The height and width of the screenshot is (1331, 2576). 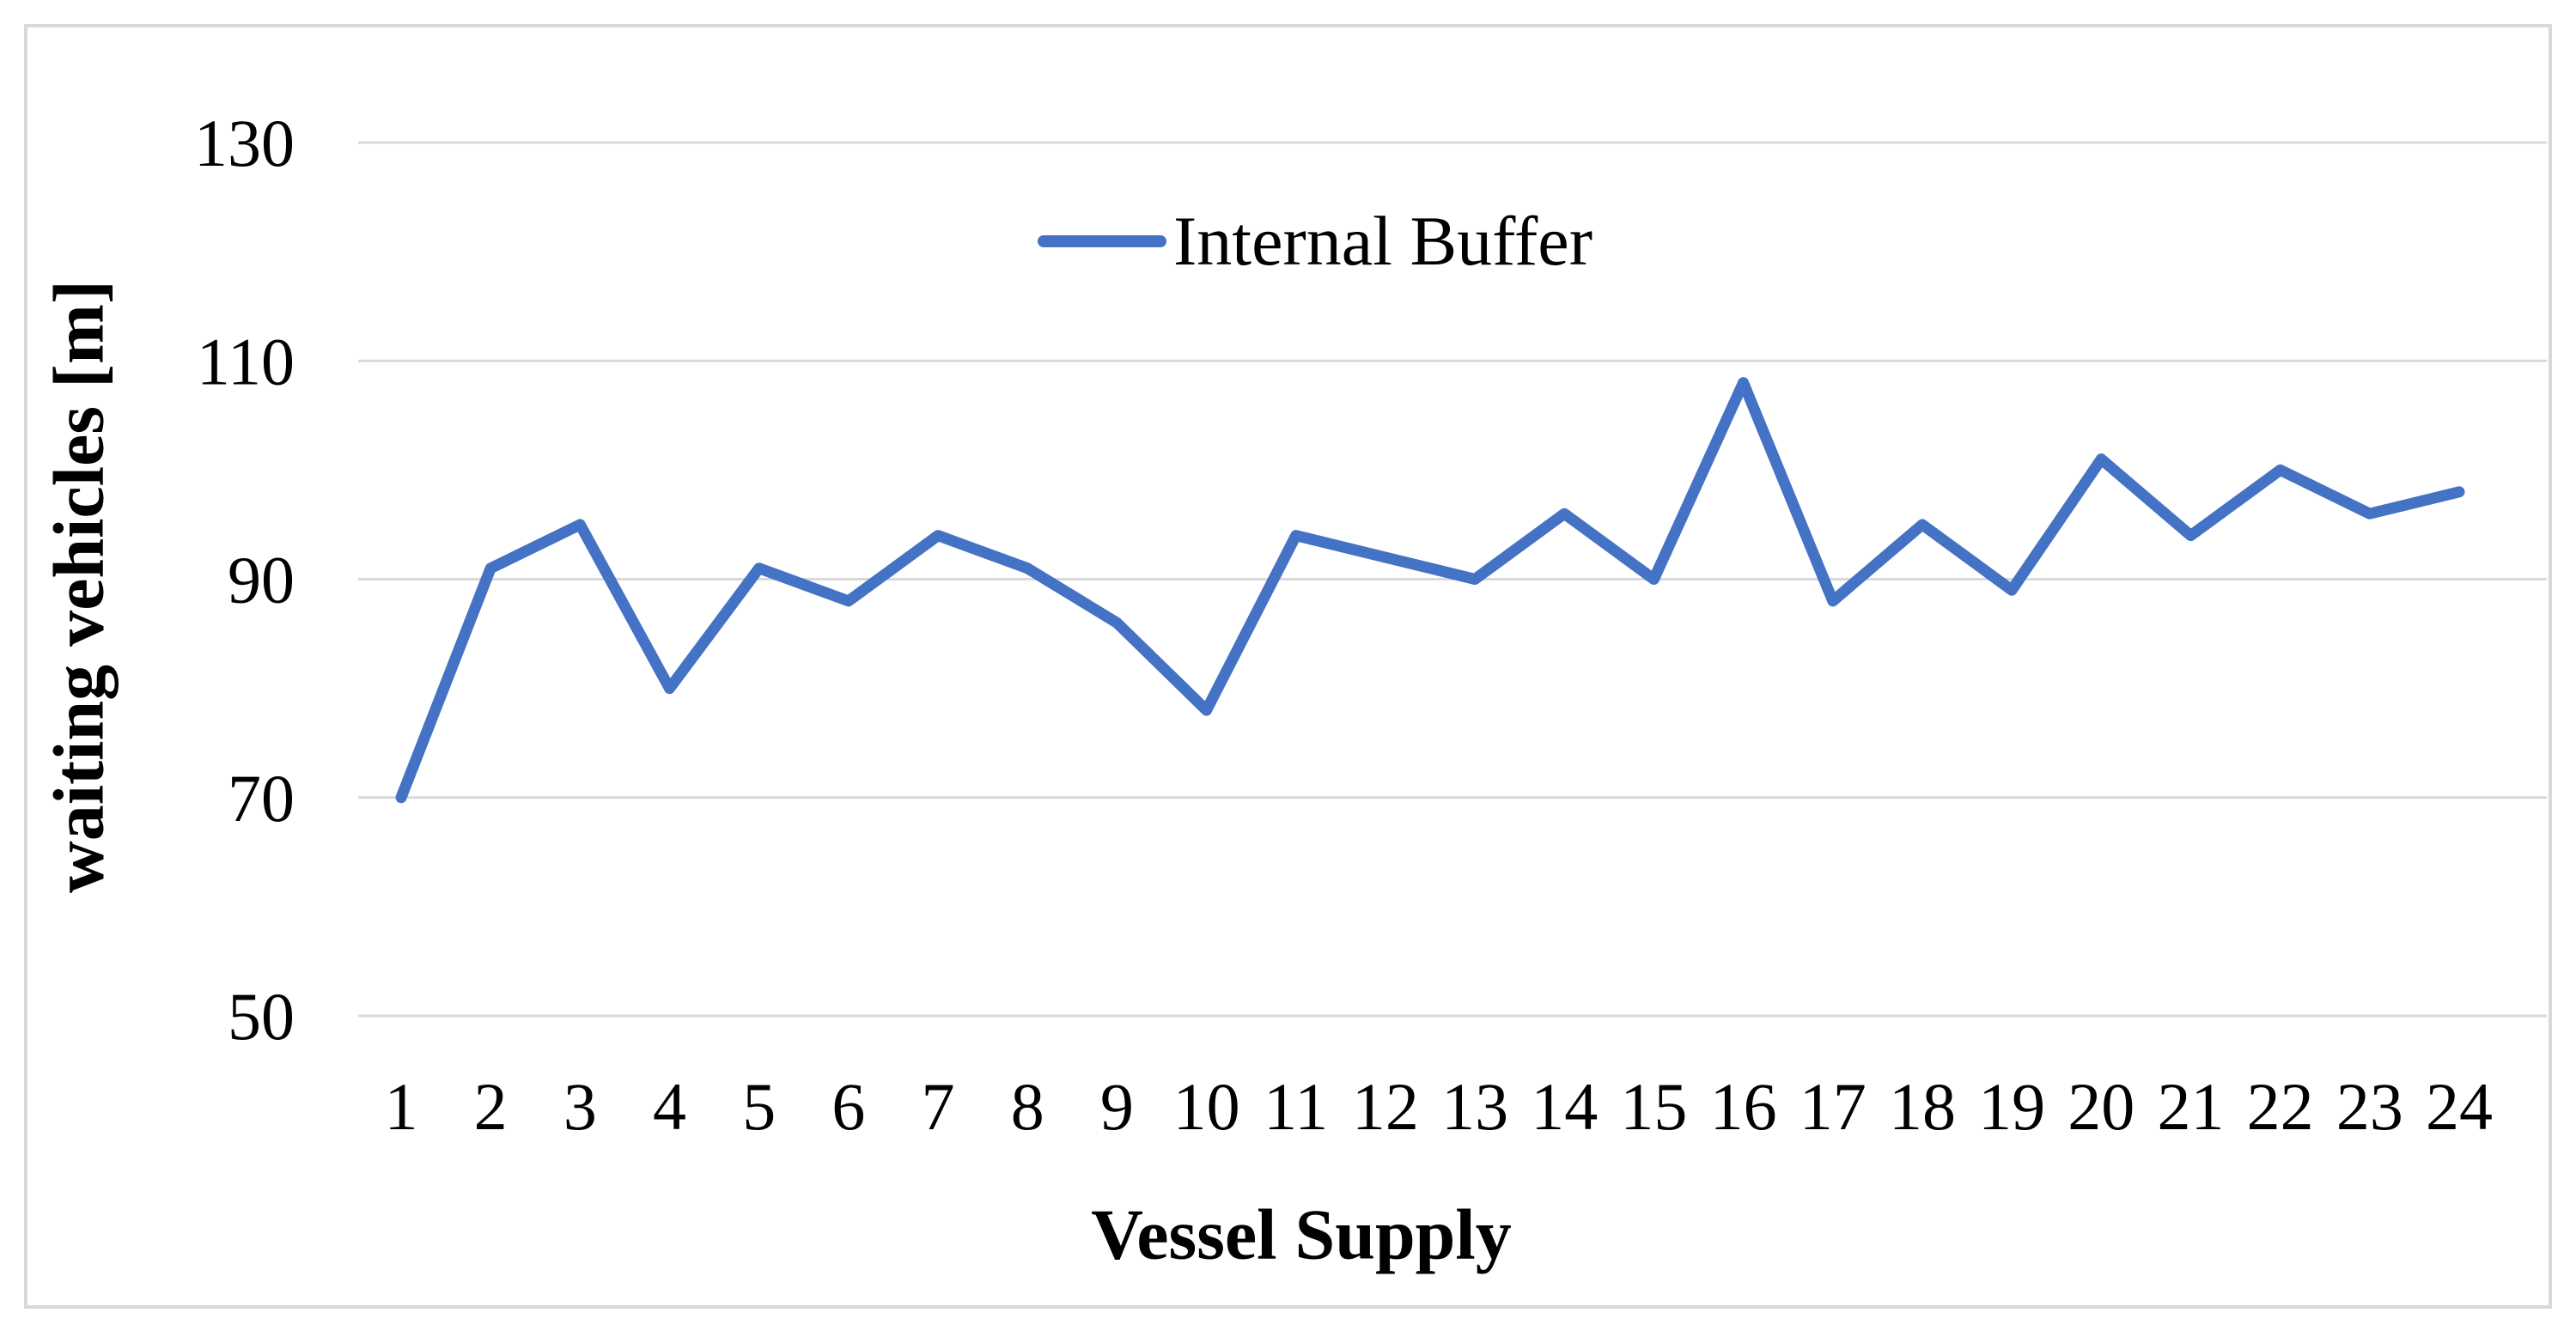 I want to click on x-tick-label: 11, so click(x=1296, y=1106).